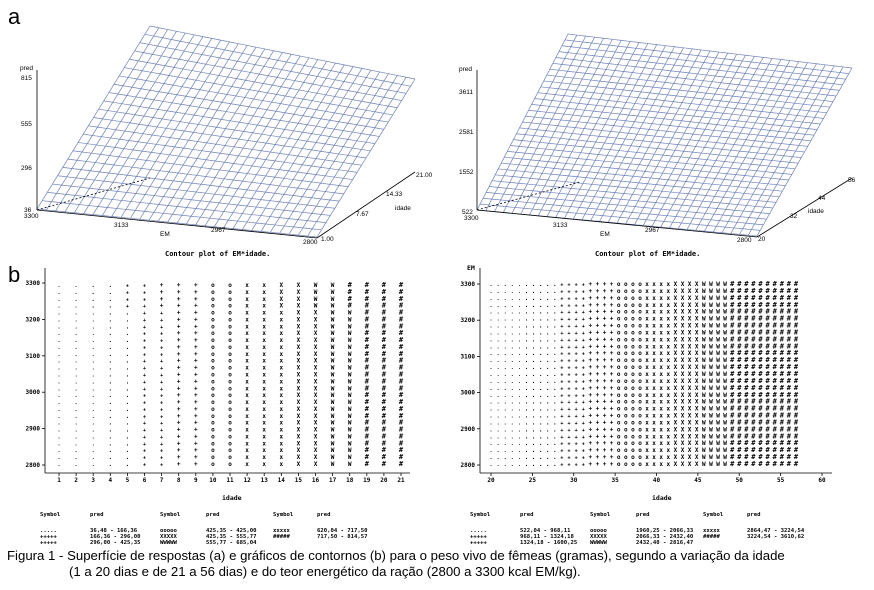 The height and width of the screenshot is (590, 874). I want to click on contour-x-label-right: idade, so click(662, 498).